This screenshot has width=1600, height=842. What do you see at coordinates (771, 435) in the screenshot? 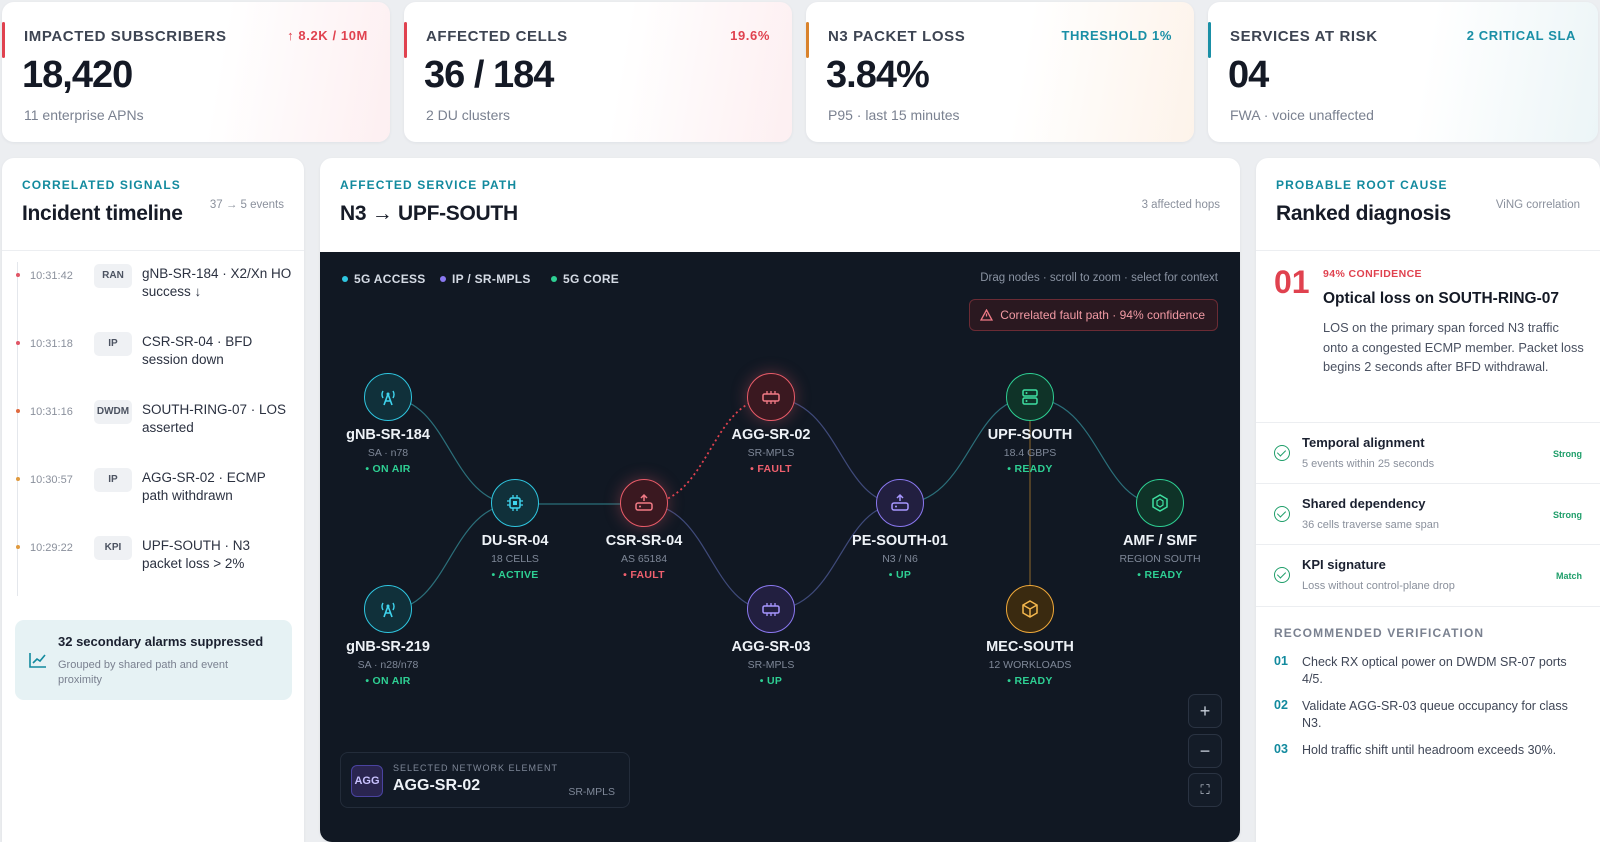
I see `node-name: AGG-SR-02` at bounding box center [771, 435].